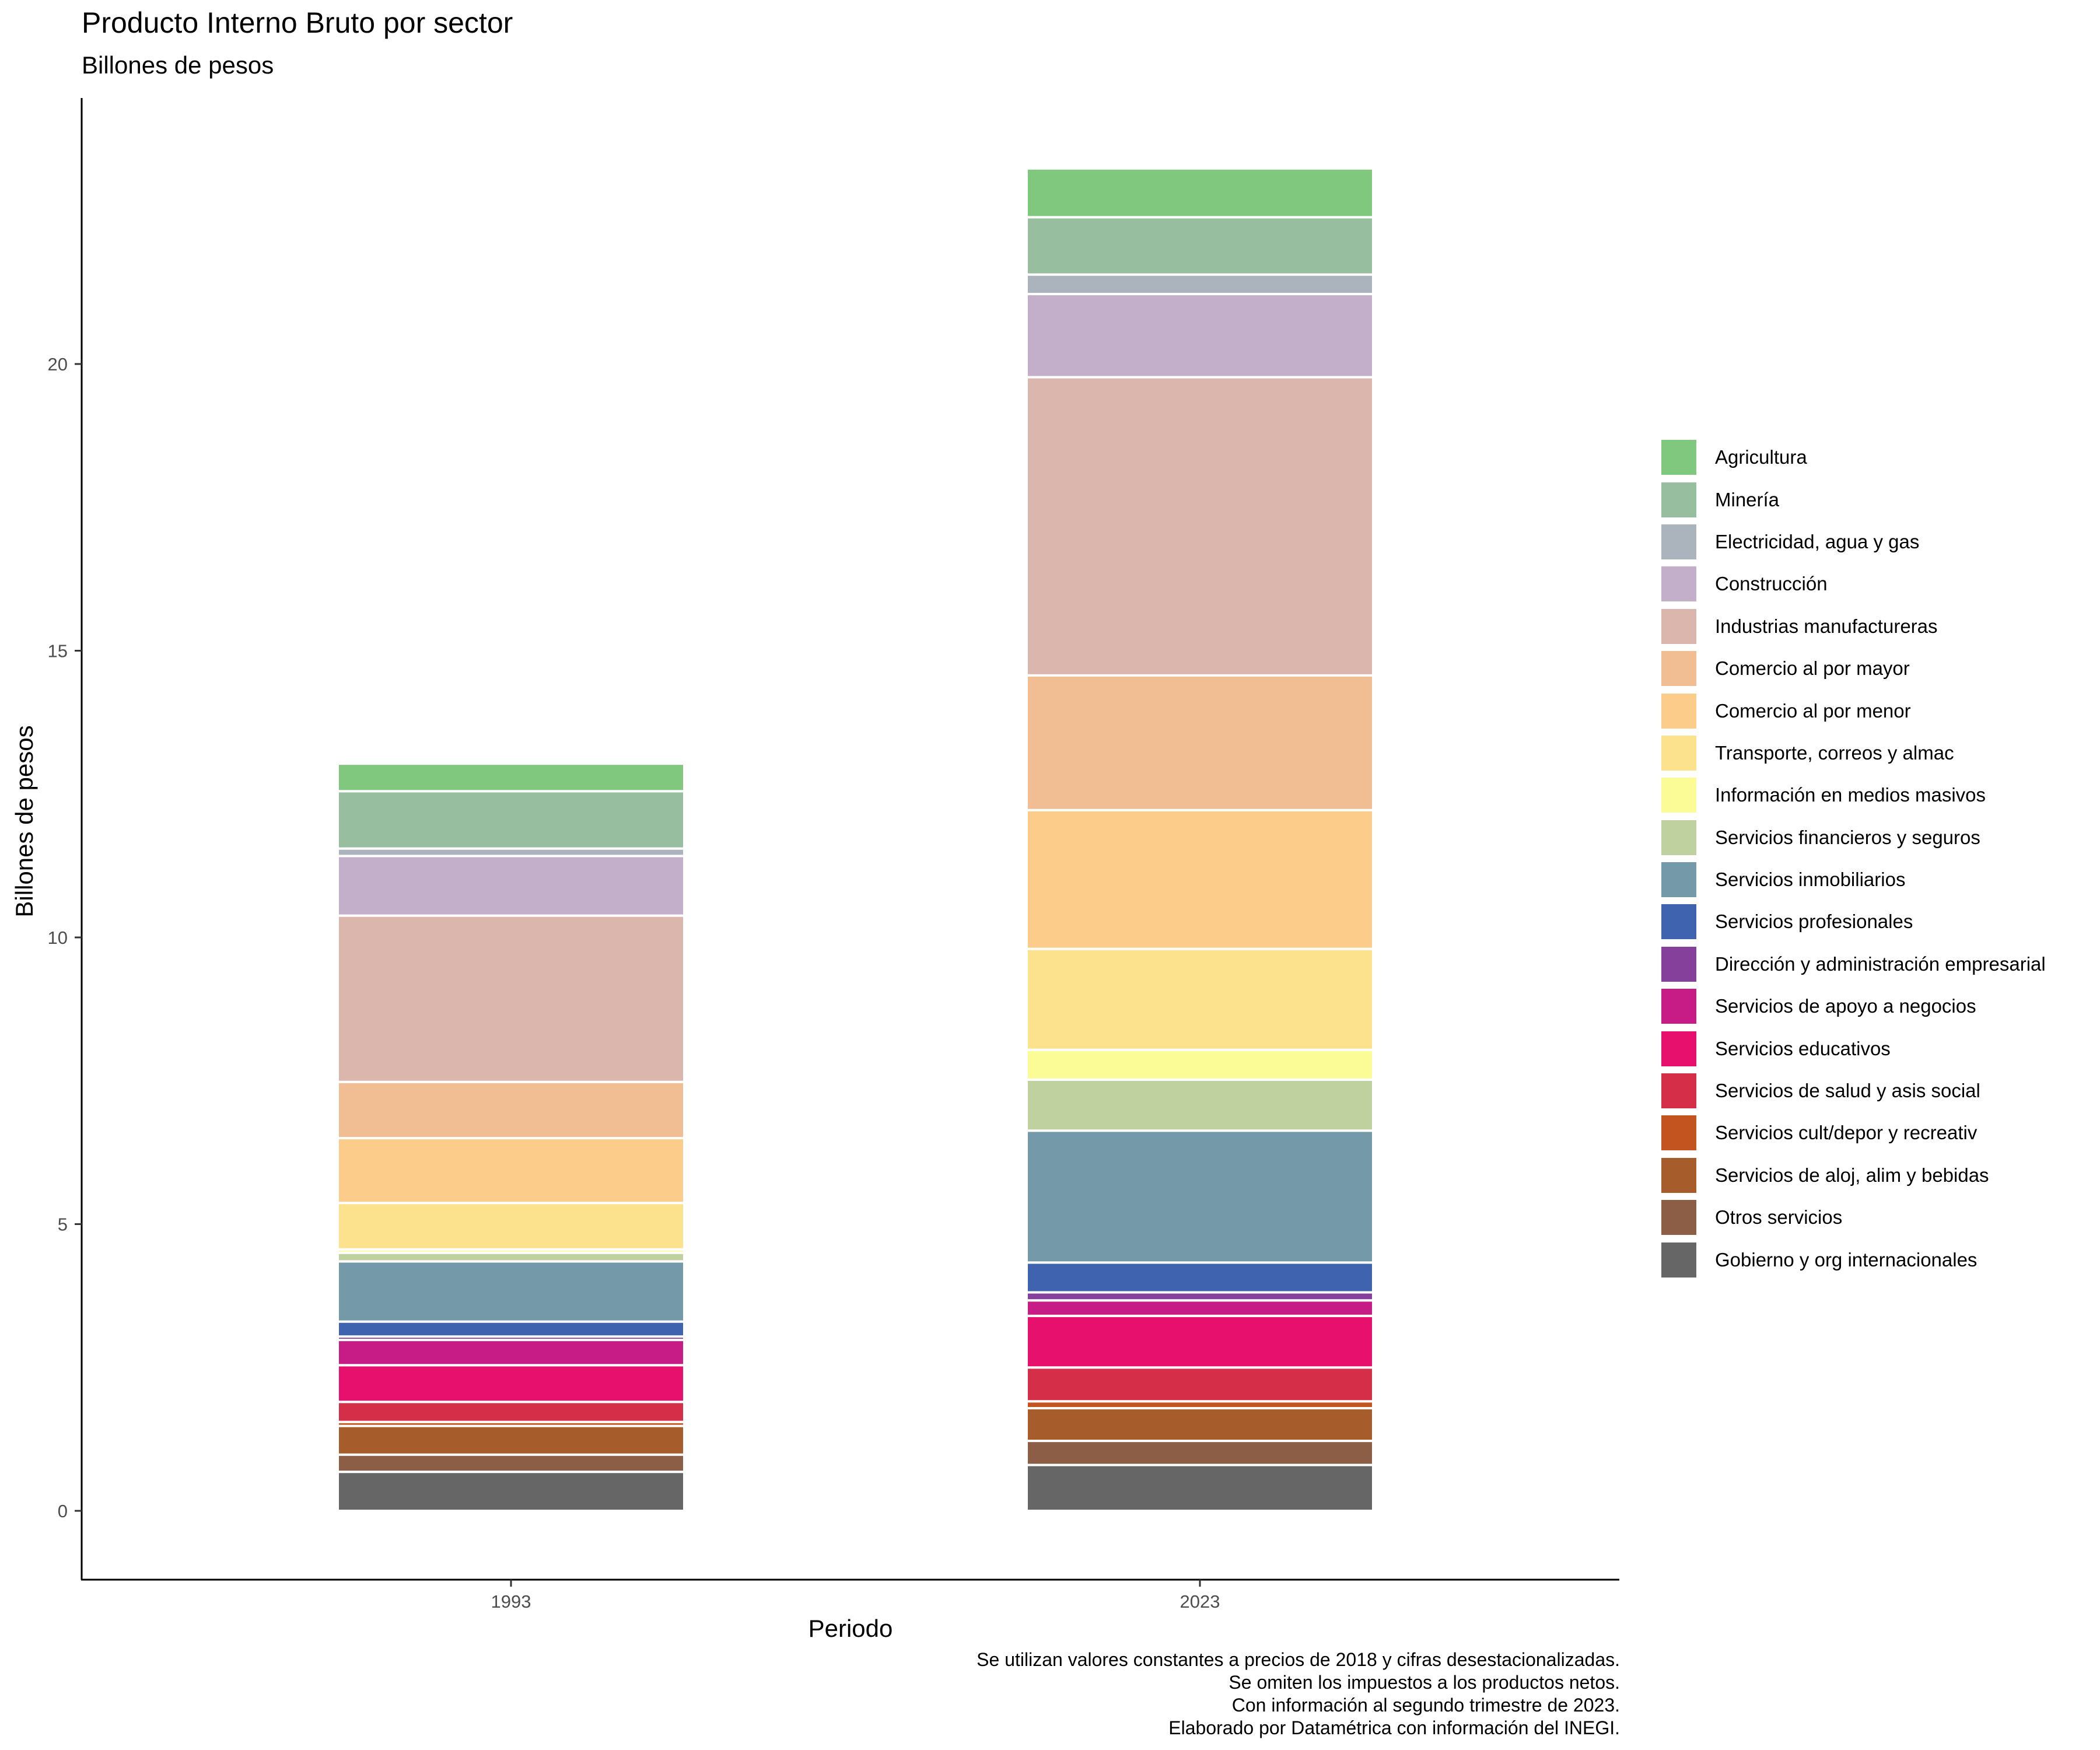  What do you see at coordinates (855, 1596) in the screenshot?
I see `x-ticks-group: 1993 2023` at bounding box center [855, 1596].